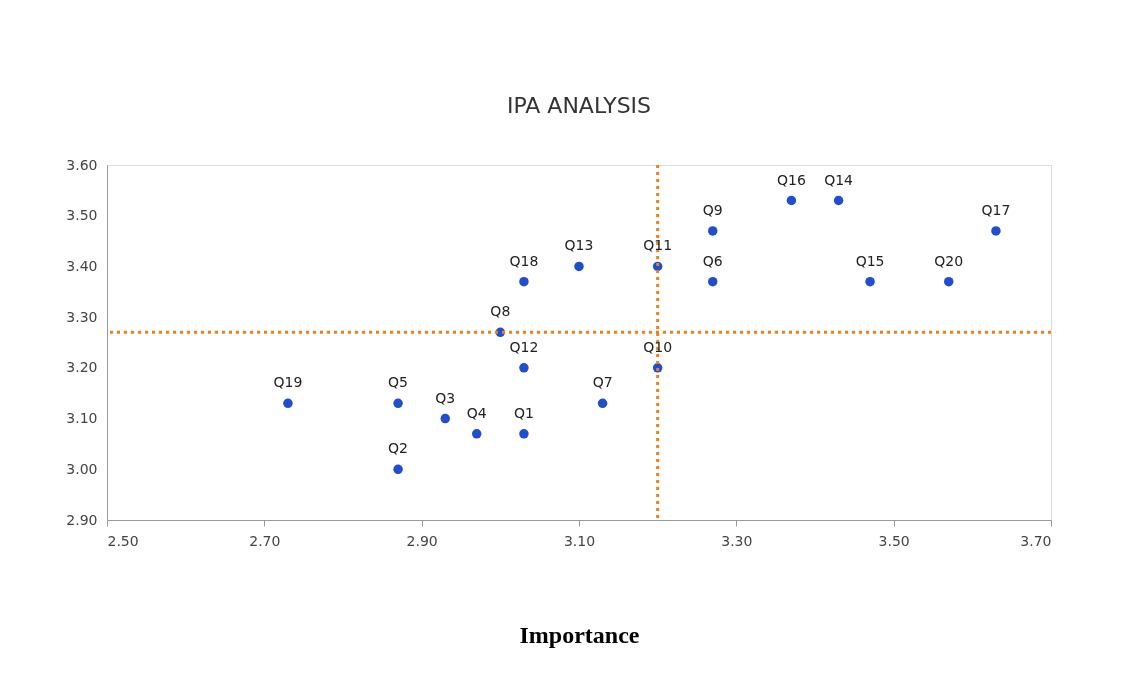  Describe the element at coordinates (524, 260) in the screenshot. I see `annotation: Q18` at that location.